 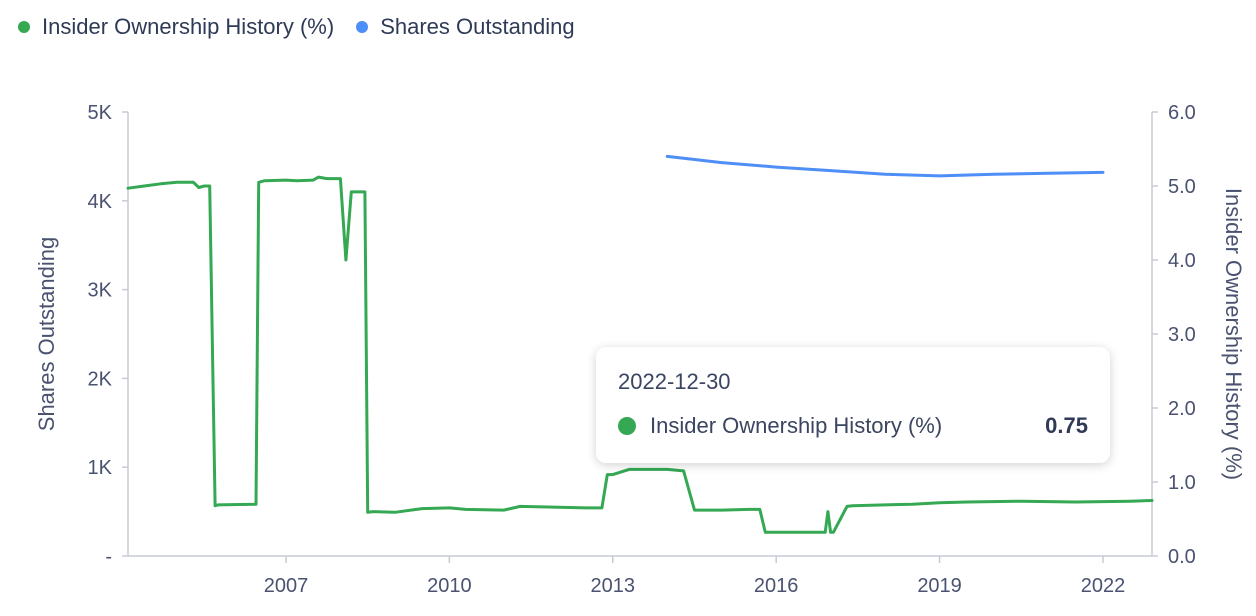 I want to click on left-axis-tick-label: 2K, so click(x=100, y=379).